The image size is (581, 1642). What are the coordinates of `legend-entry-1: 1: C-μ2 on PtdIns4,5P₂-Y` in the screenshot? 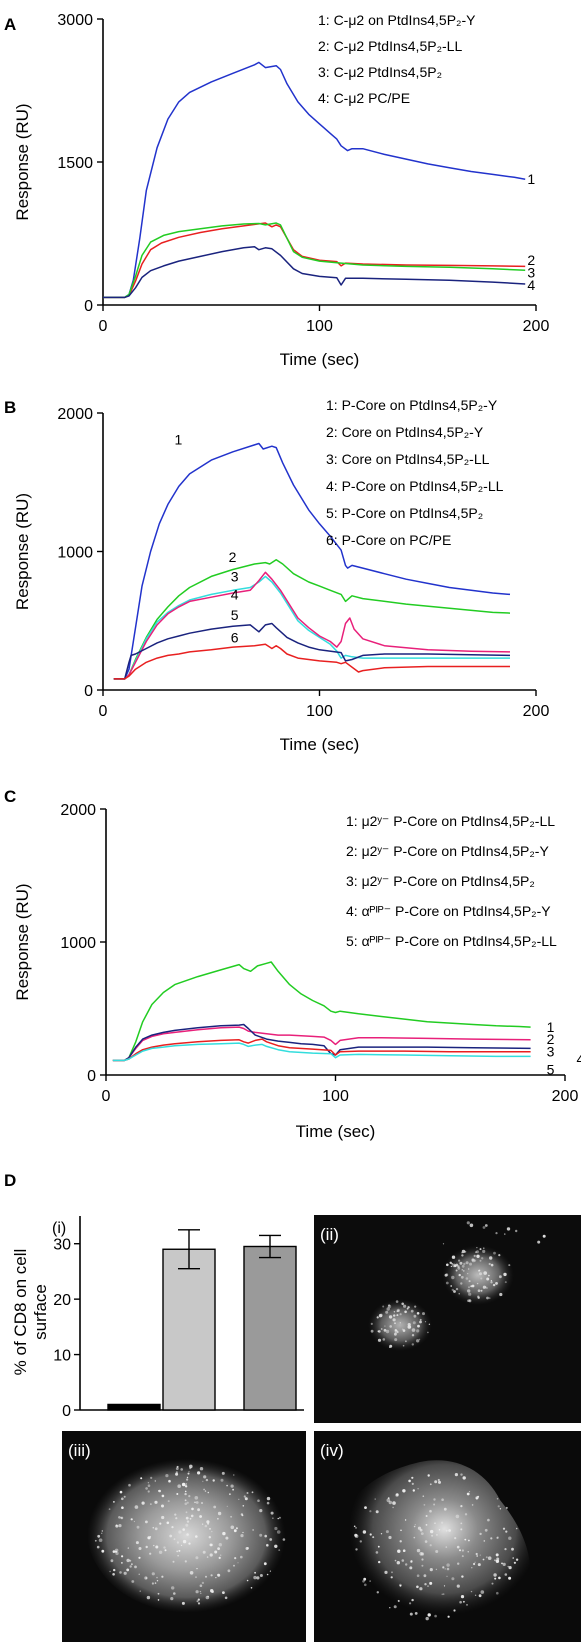 It's located at (397, 20).